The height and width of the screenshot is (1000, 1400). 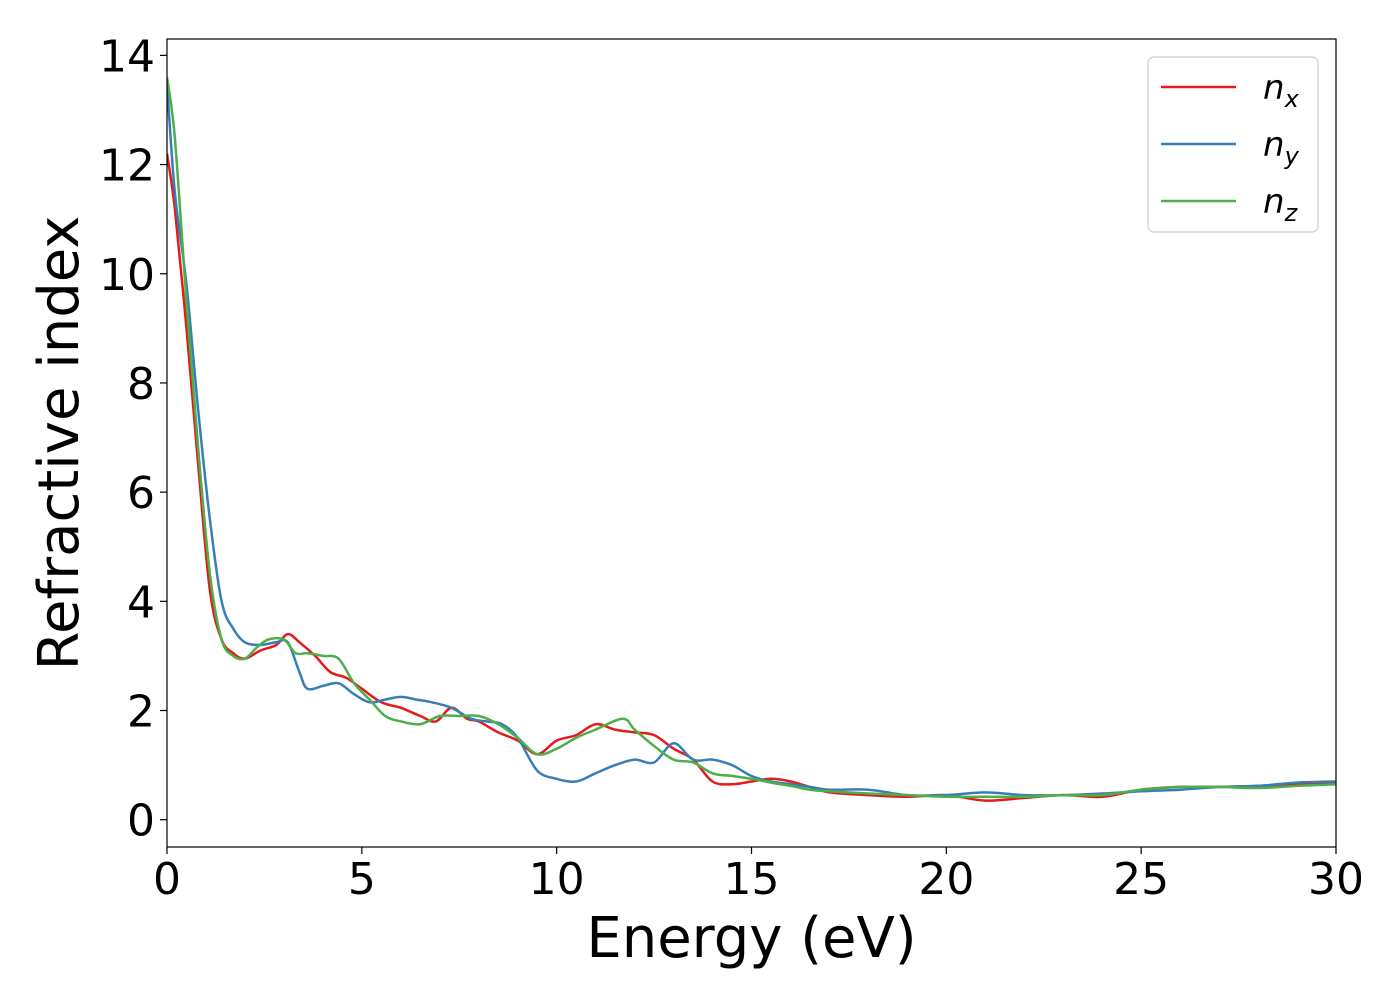 What do you see at coordinates (1233, 144) in the screenshot?
I see `legend: nx ny nz` at bounding box center [1233, 144].